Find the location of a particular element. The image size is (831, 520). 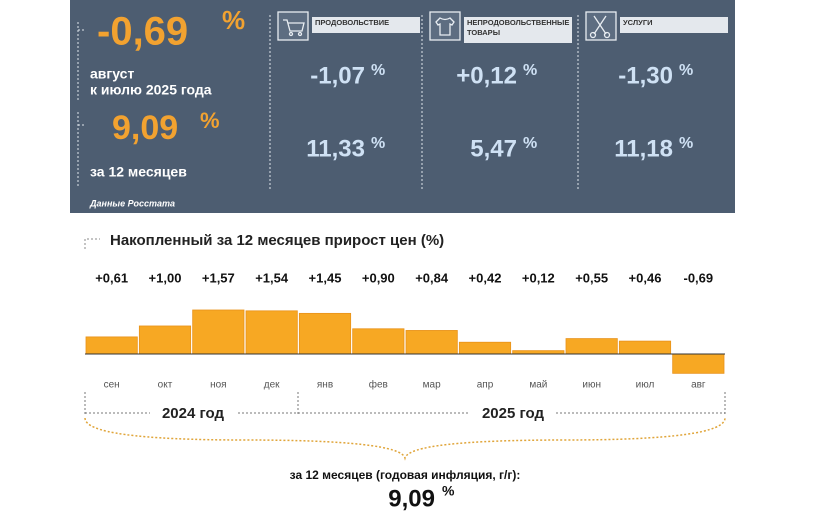

footnote: за 12 месяцев (годовая инфляция, г/г): is located at coordinates (405, 475).